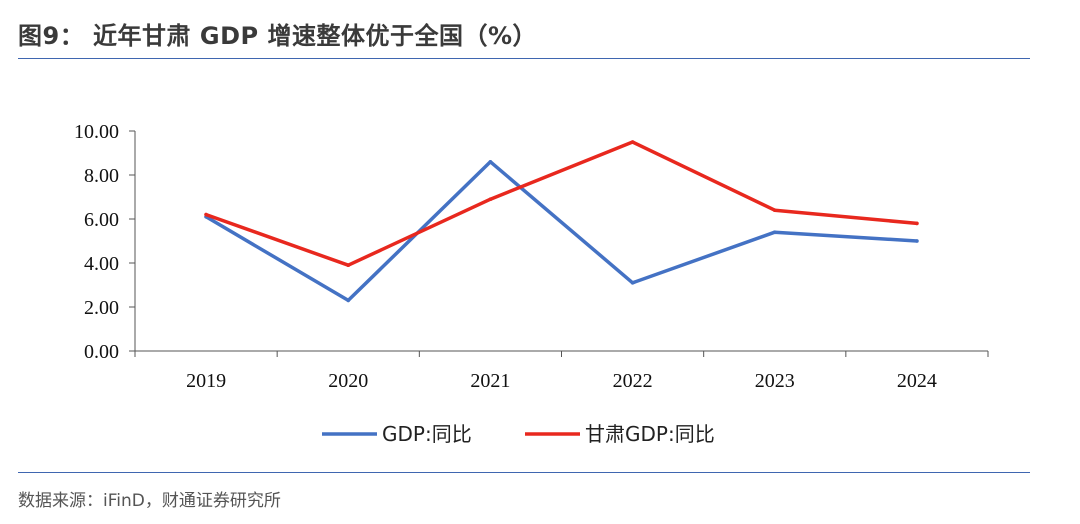 This screenshot has width=1080, height=524. I want to click on y-tick-label: 10.00, so click(96, 132).